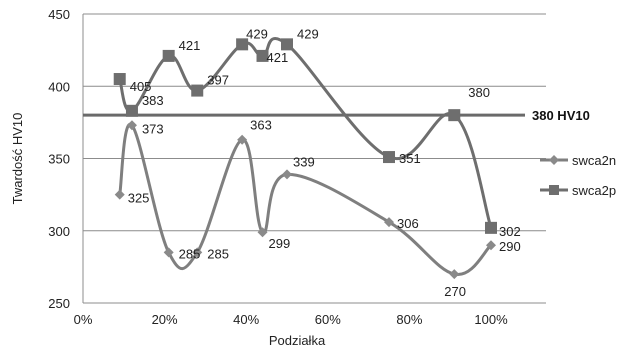  Describe the element at coordinates (59, 231) in the screenshot. I see `y-tick-label: 300` at that location.